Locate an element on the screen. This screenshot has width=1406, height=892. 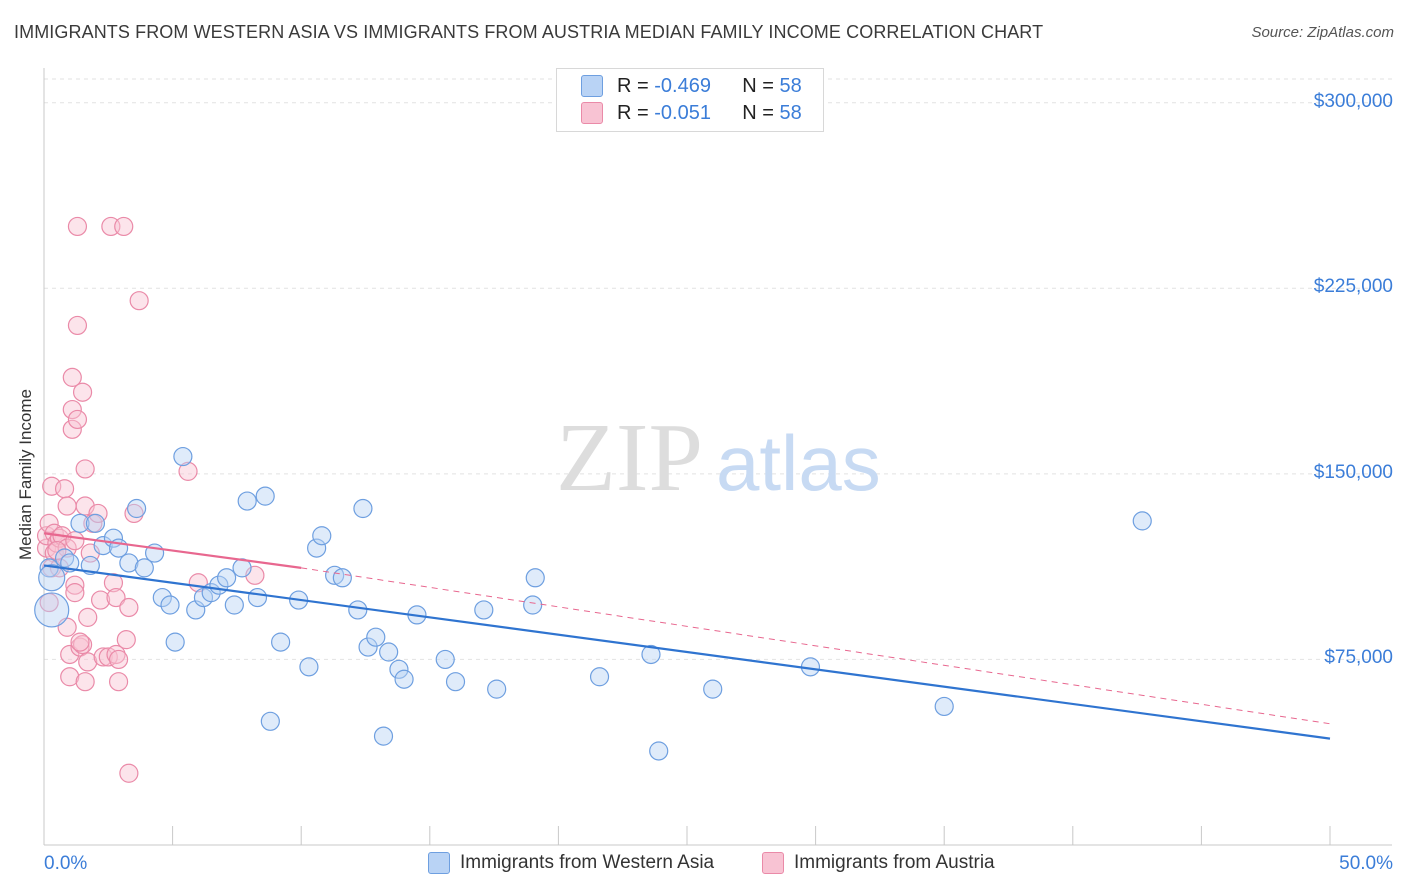
correlation-legend: R = -0.469 N = 58 R = -0.051 N = 58 is located at coordinates (690, 100).